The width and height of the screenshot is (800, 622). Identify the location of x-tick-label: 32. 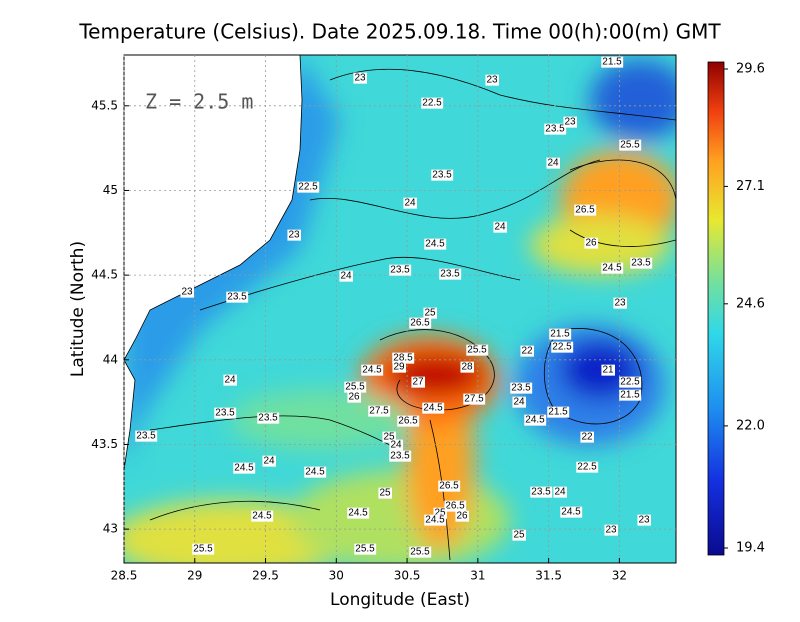
(619, 576).